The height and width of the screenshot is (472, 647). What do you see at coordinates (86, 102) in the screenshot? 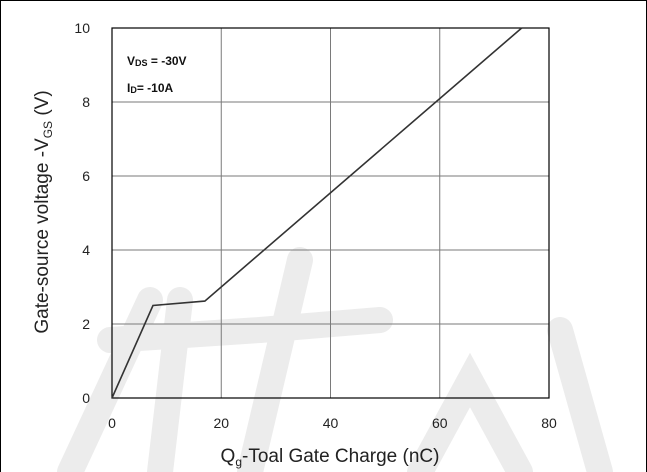
I see `y-tick-label-8: 8` at bounding box center [86, 102].